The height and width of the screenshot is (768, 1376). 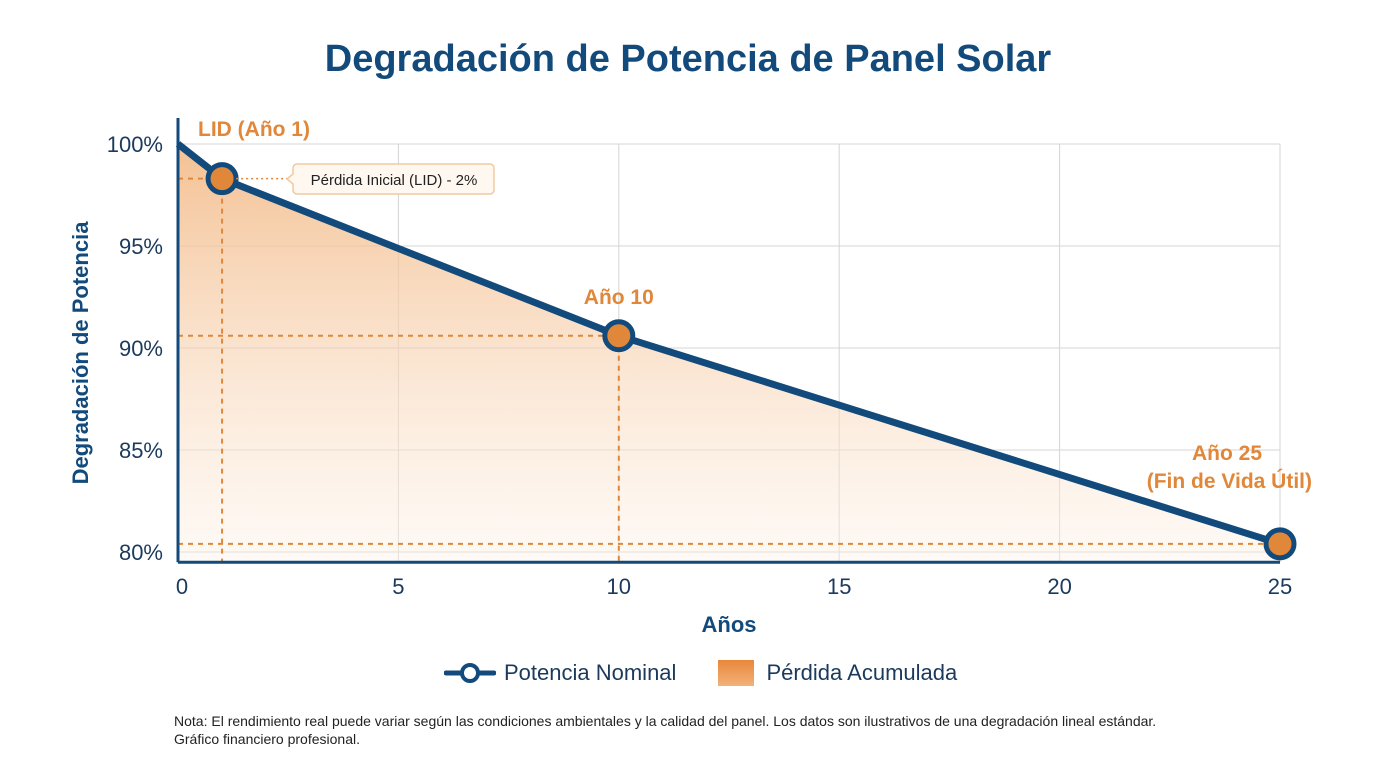 What do you see at coordinates (688, 59) in the screenshot?
I see `chart-title: Degradación de Potencia de Panel Solar` at bounding box center [688, 59].